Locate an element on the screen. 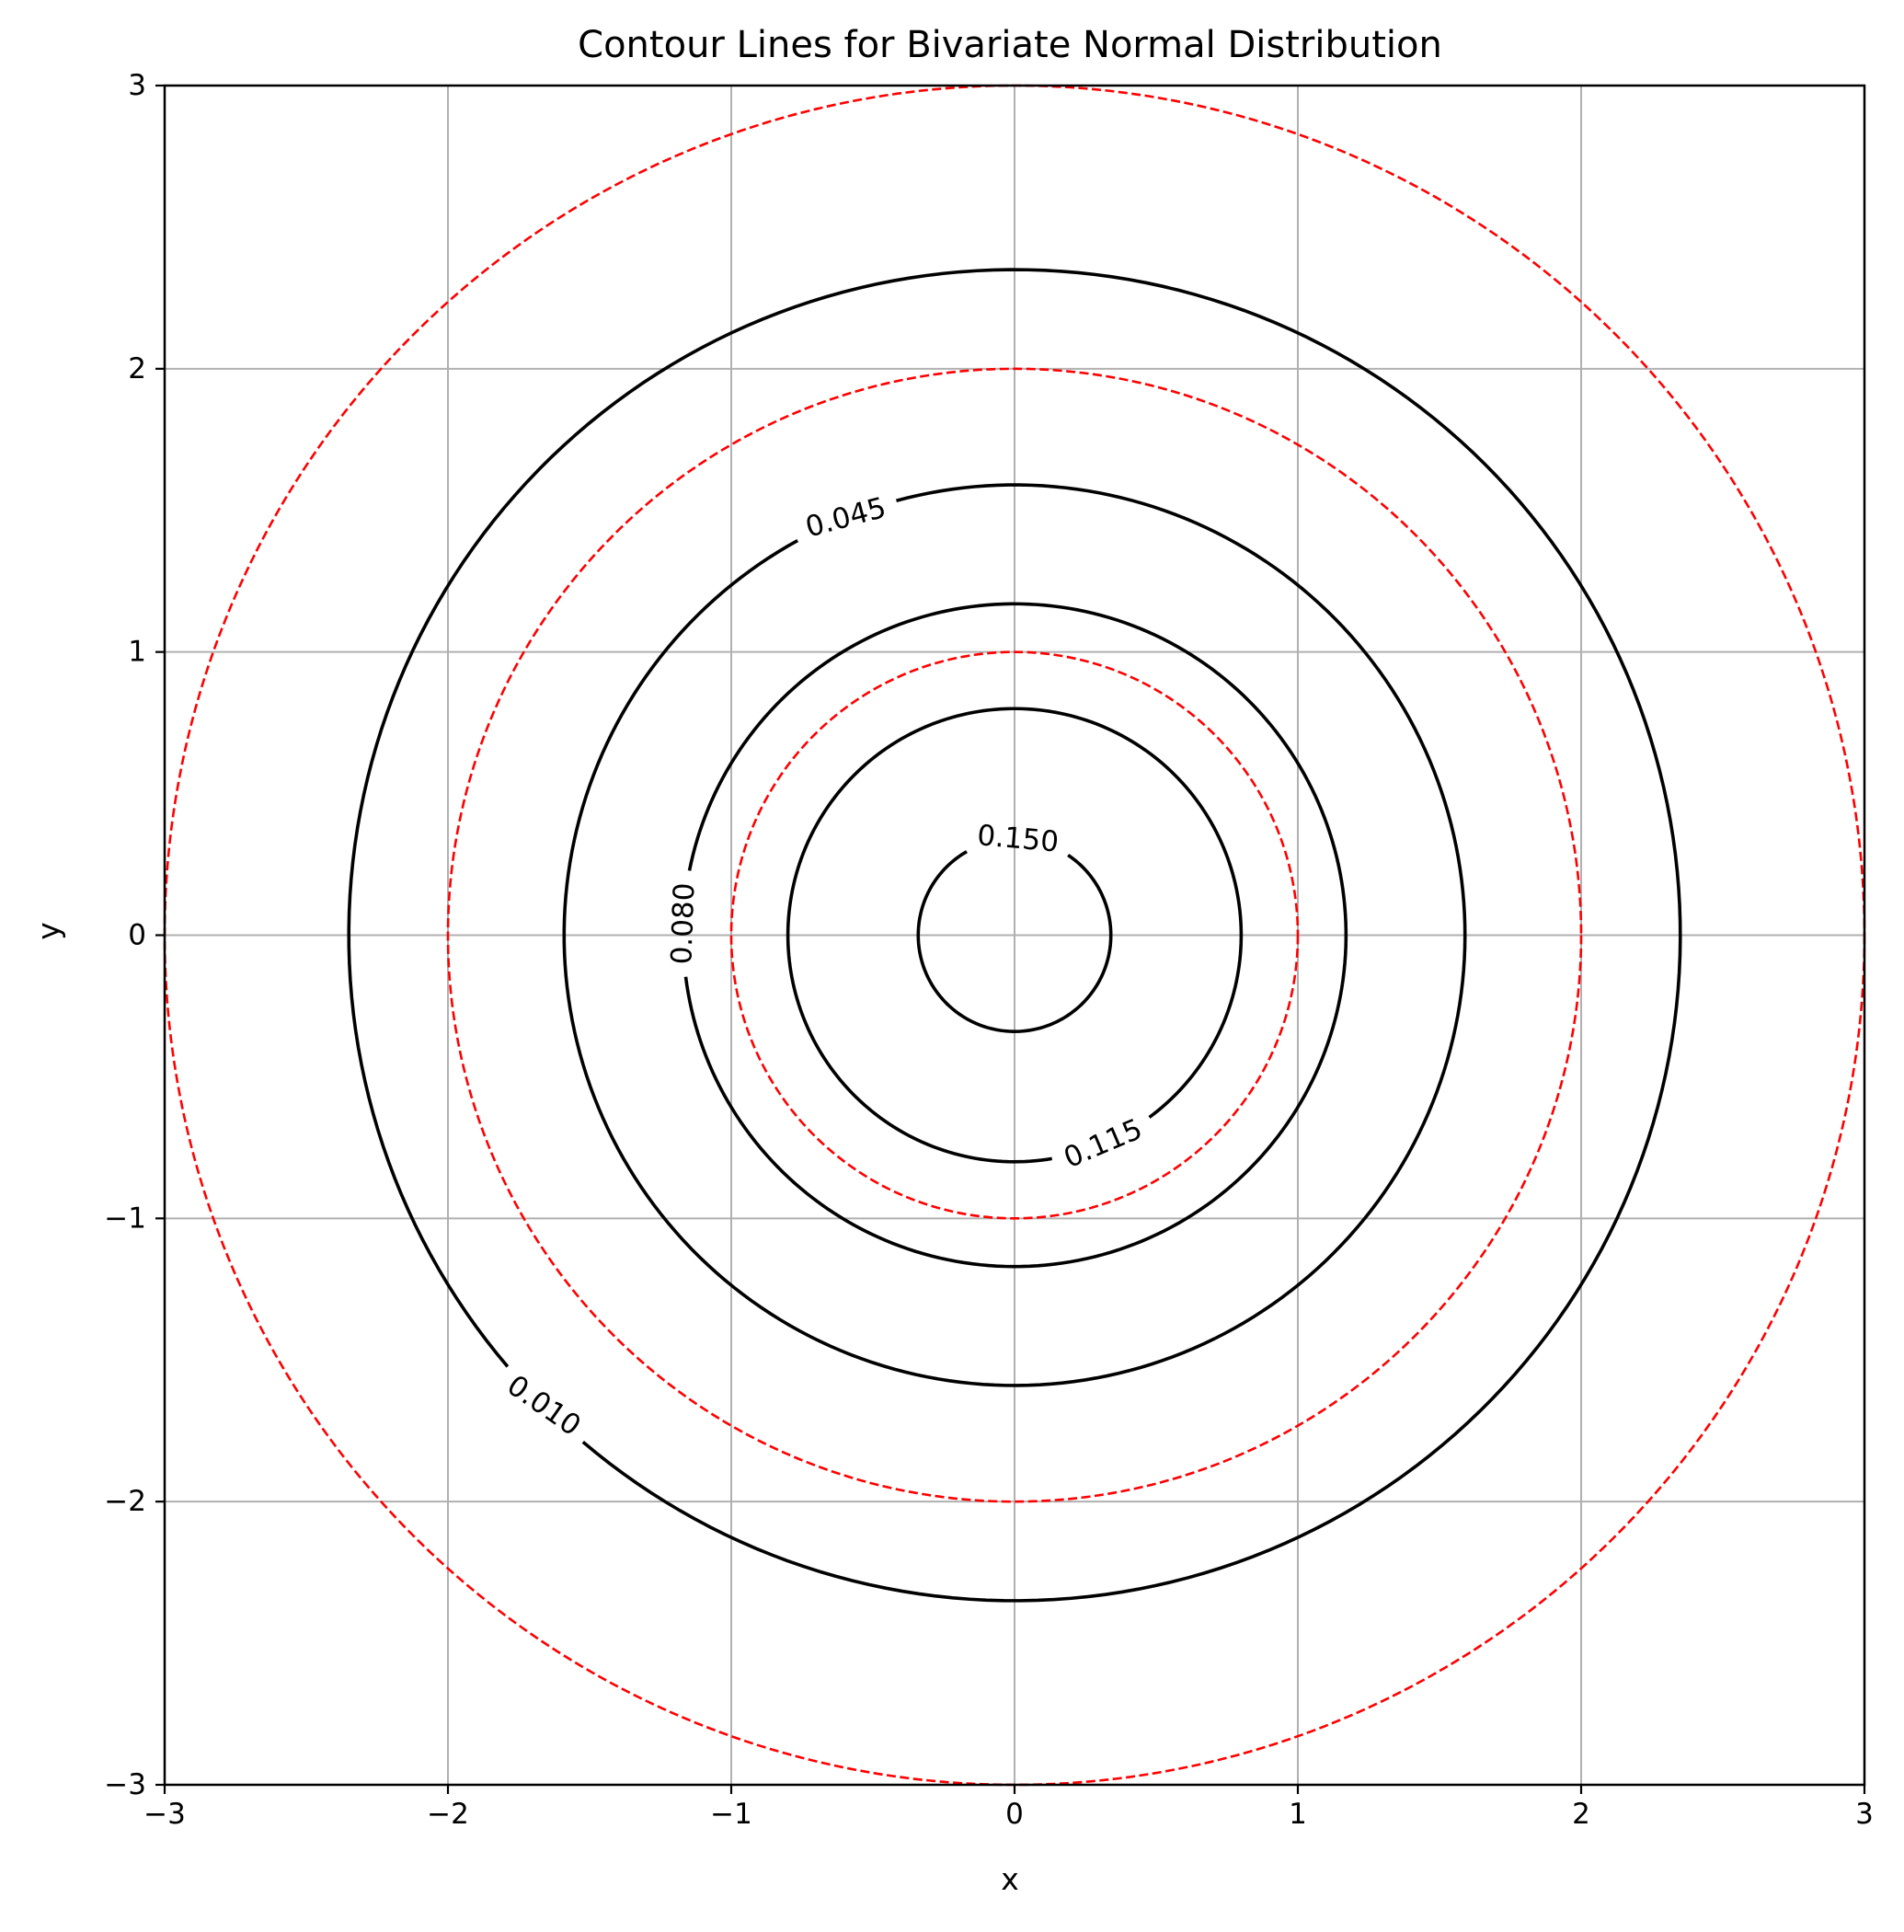 The height and width of the screenshot is (1932, 1904). x-tick-label: 0 is located at coordinates (1014, 1814).